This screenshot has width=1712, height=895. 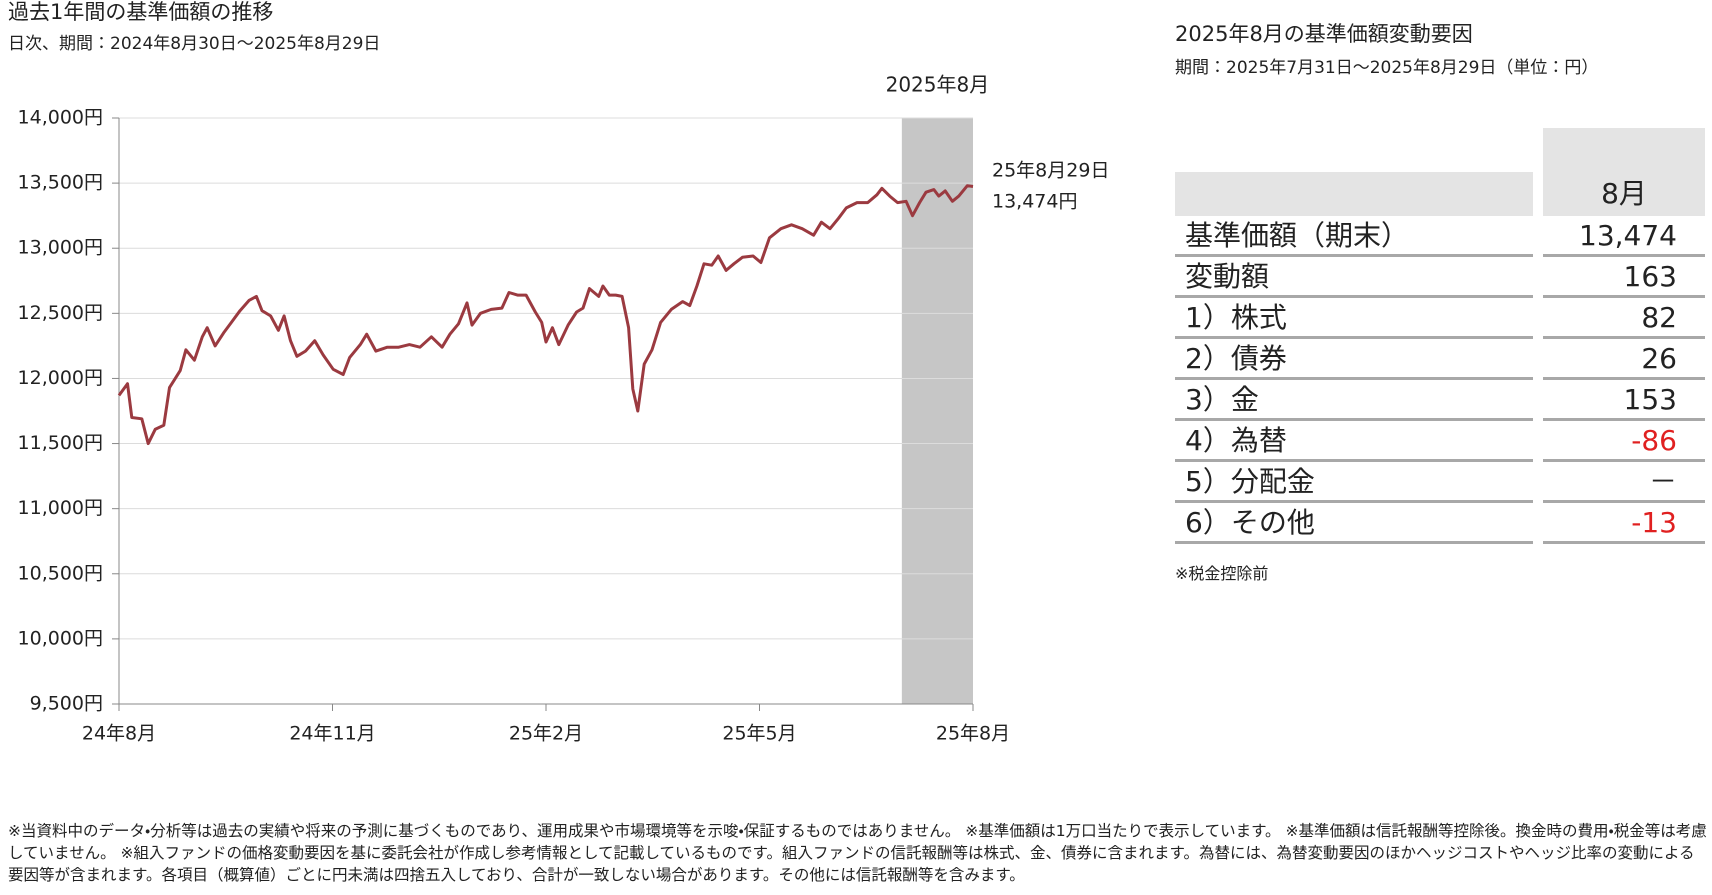 I want to click on y-tick-label: 12,500円, so click(x=60, y=313).